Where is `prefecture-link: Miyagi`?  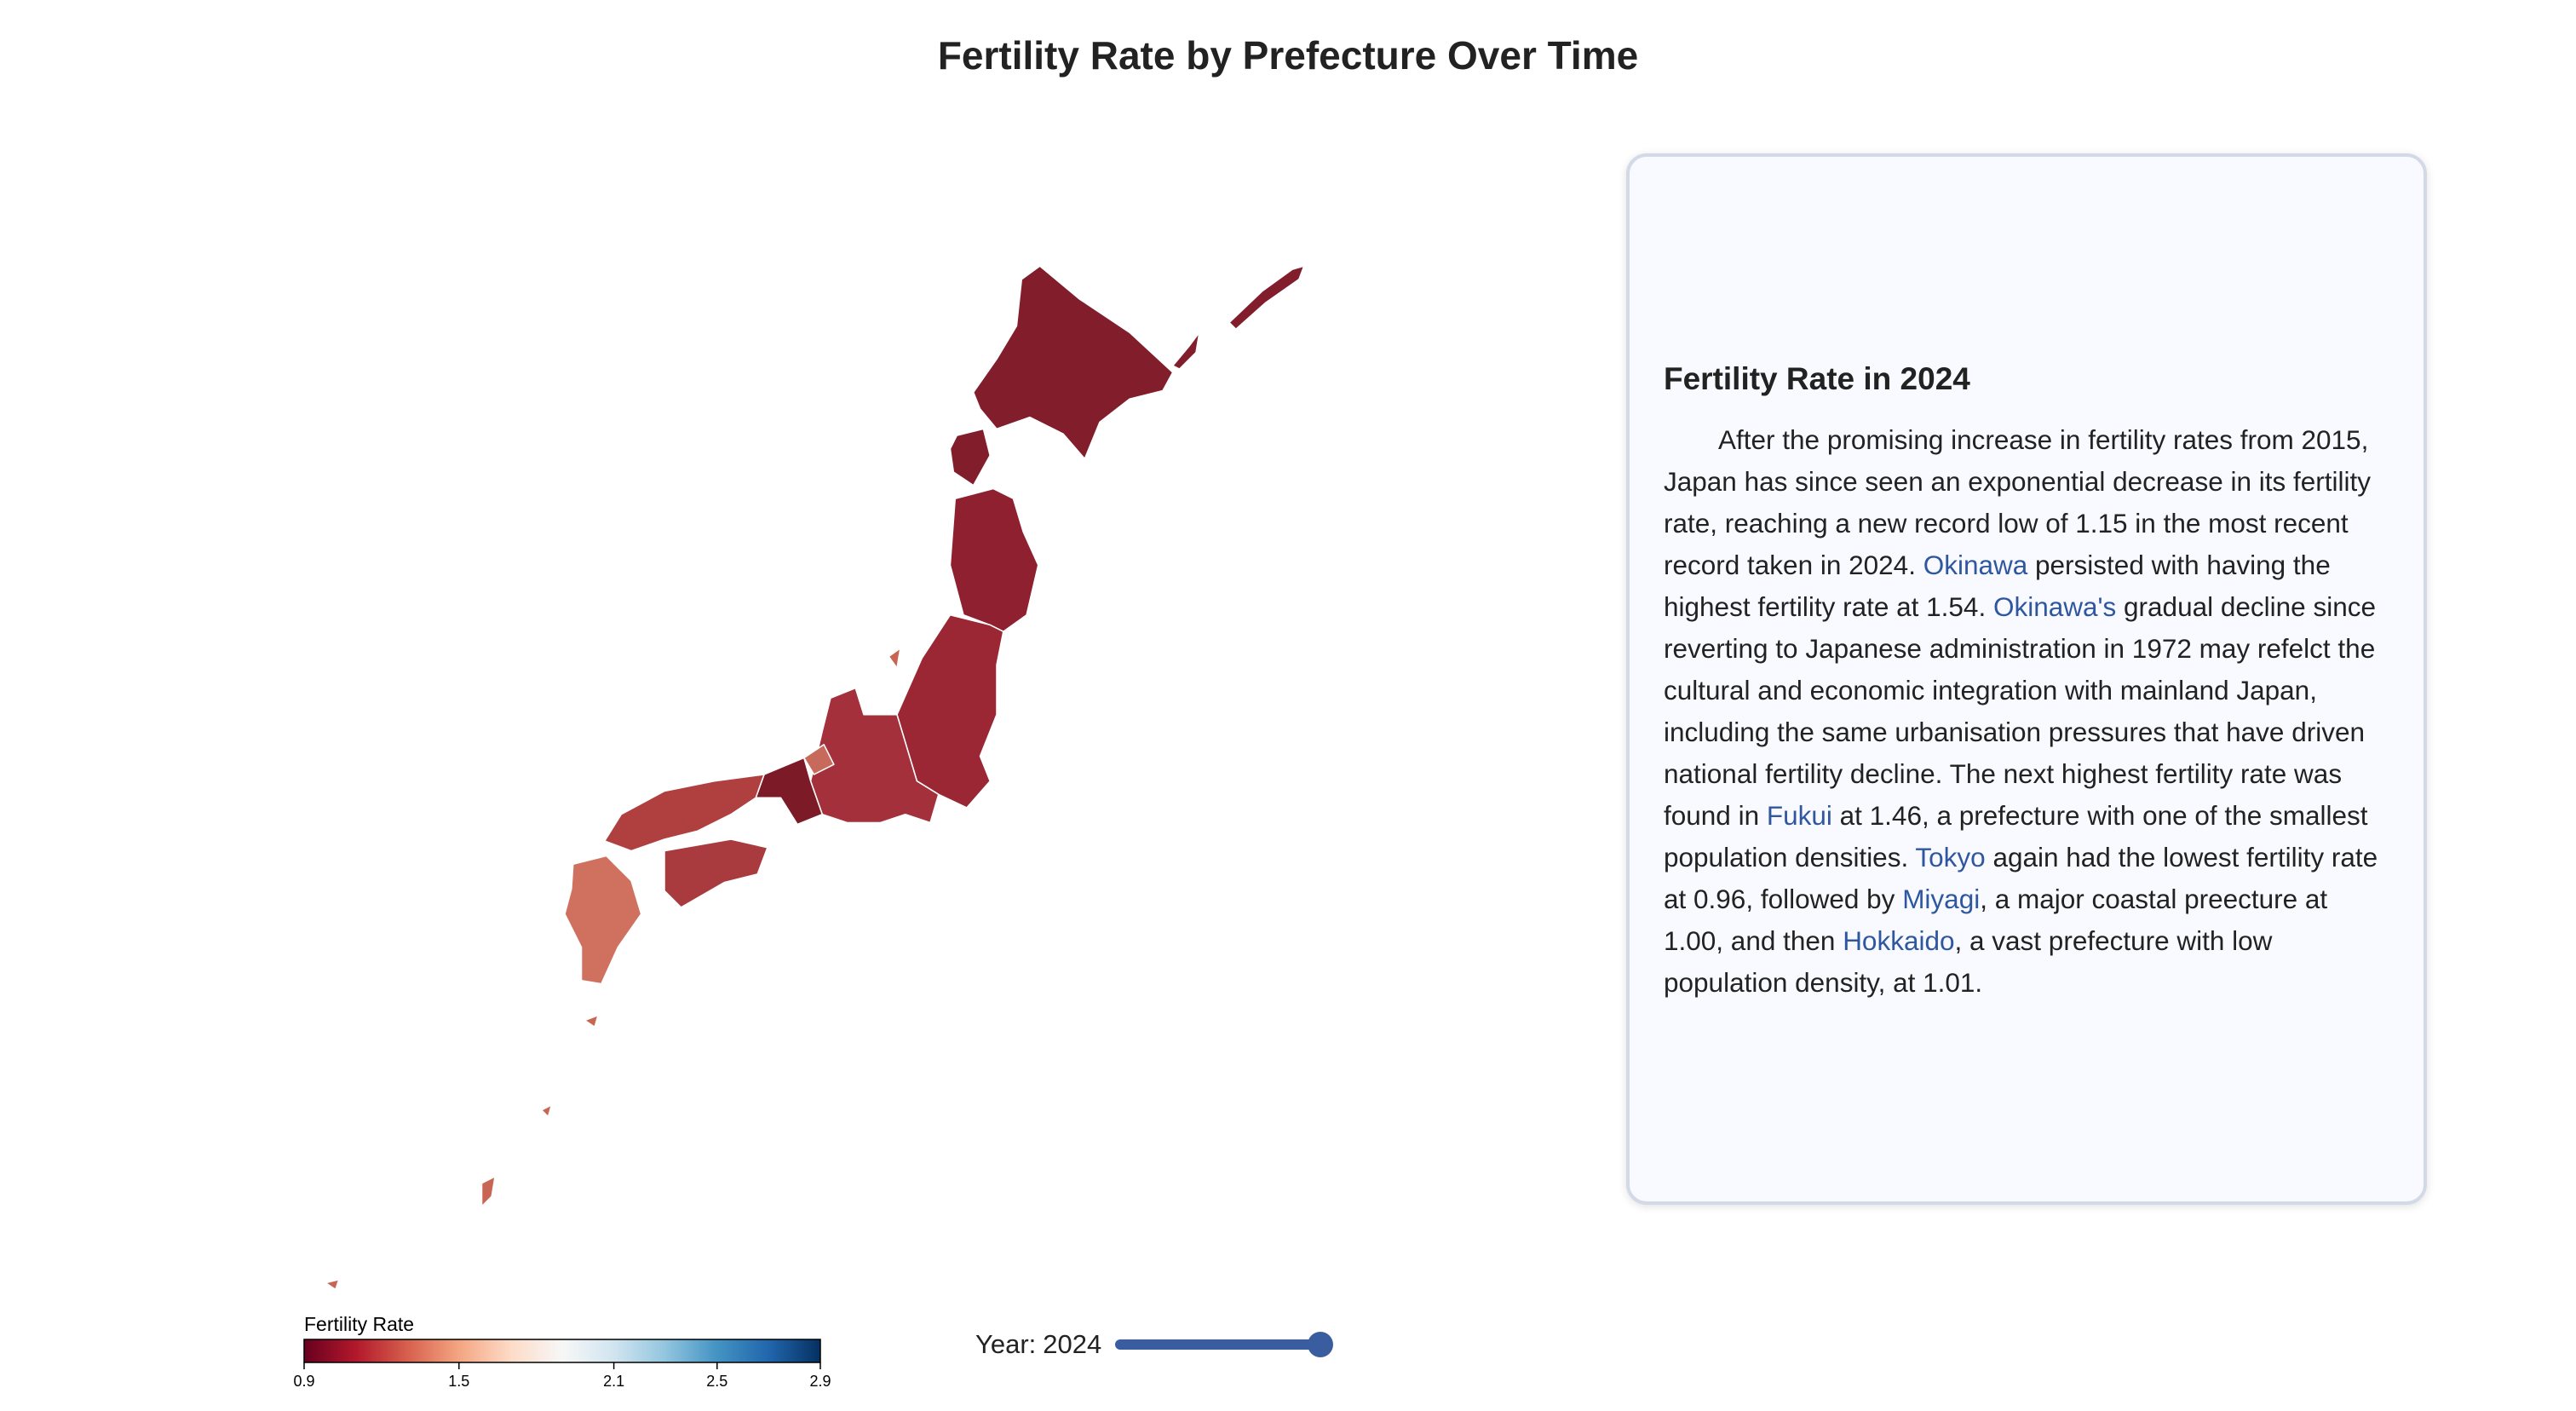 prefecture-link: Miyagi is located at coordinates (1941, 899).